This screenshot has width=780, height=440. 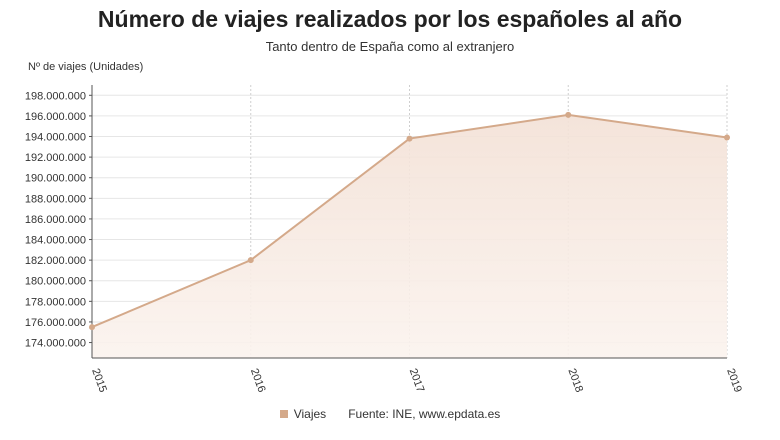 What do you see at coordinates (92, 327) in the screenshot?
I see `data-point-2015` at bounding box center [92, 327].